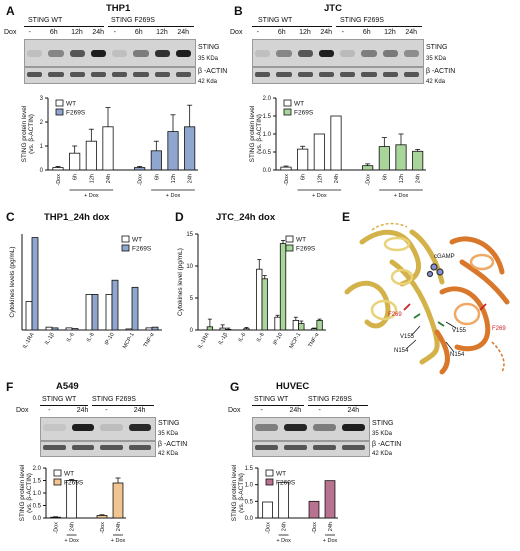 This screenshot has height=551, width=520. I want to click on y-tick-label: 5, so click(192, 299).